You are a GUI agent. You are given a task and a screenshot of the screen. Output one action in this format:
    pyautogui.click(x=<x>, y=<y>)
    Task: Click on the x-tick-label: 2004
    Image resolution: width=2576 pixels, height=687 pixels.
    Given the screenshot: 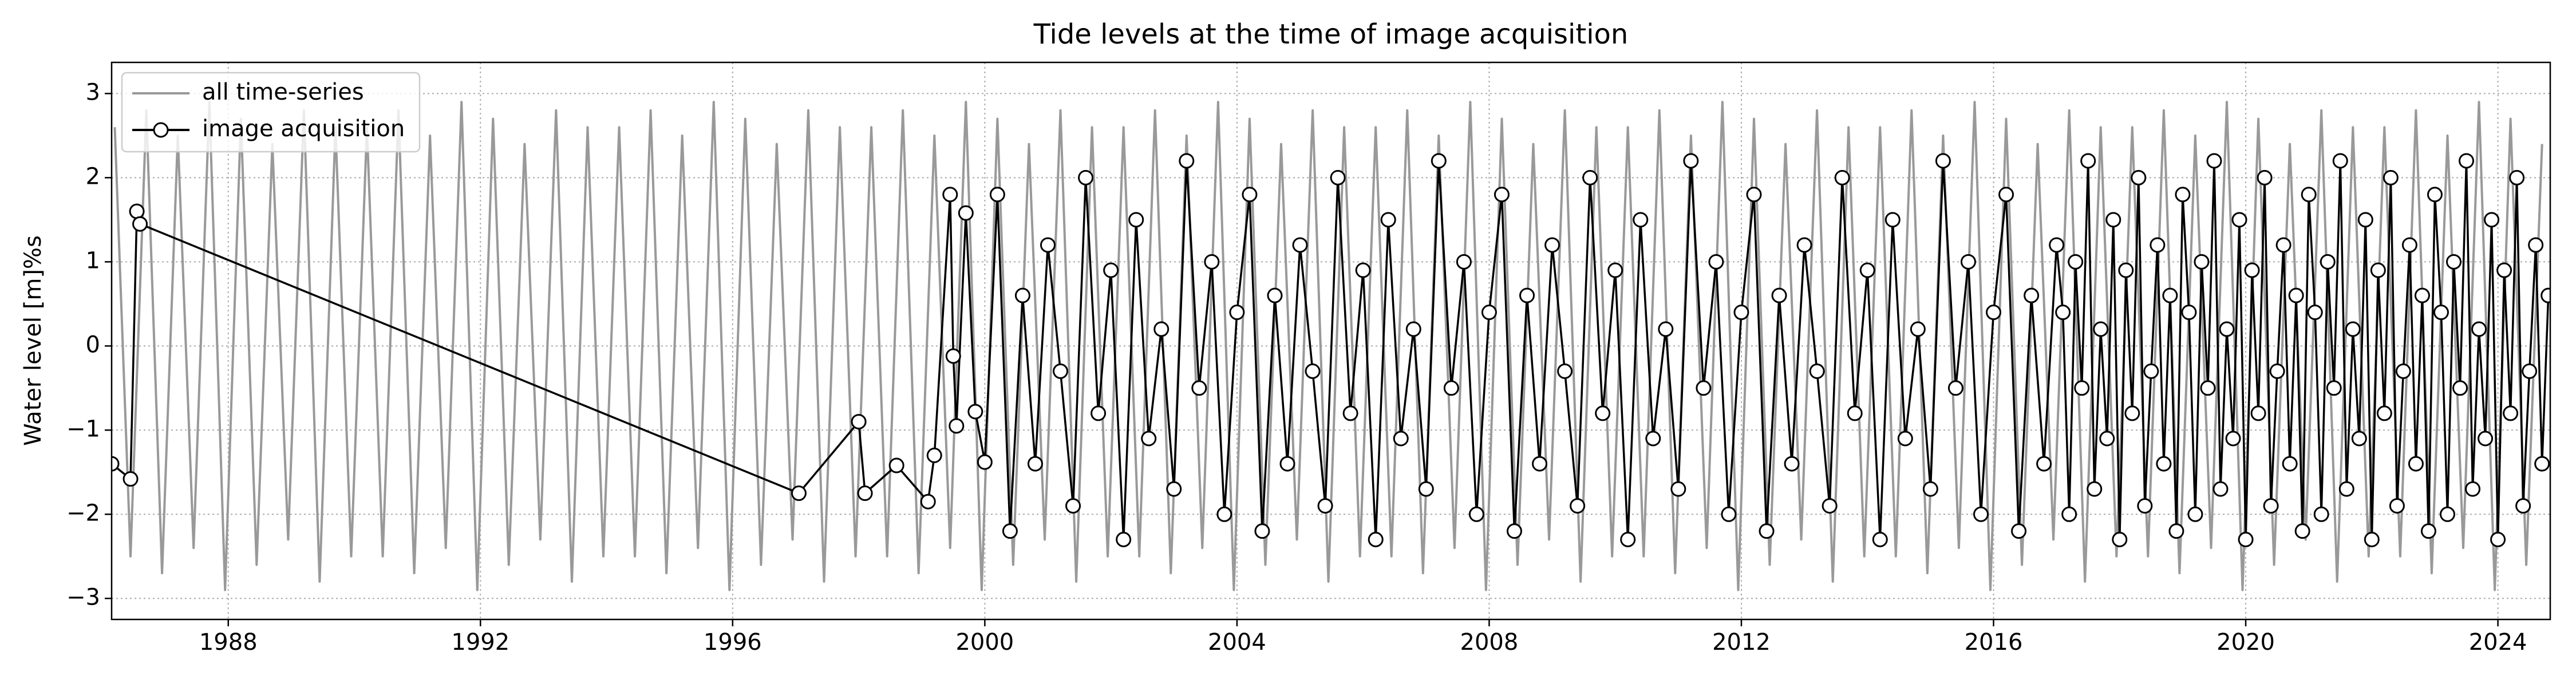 What is the action you would take?
    pyautogui.click(x=1237, y=642)
    